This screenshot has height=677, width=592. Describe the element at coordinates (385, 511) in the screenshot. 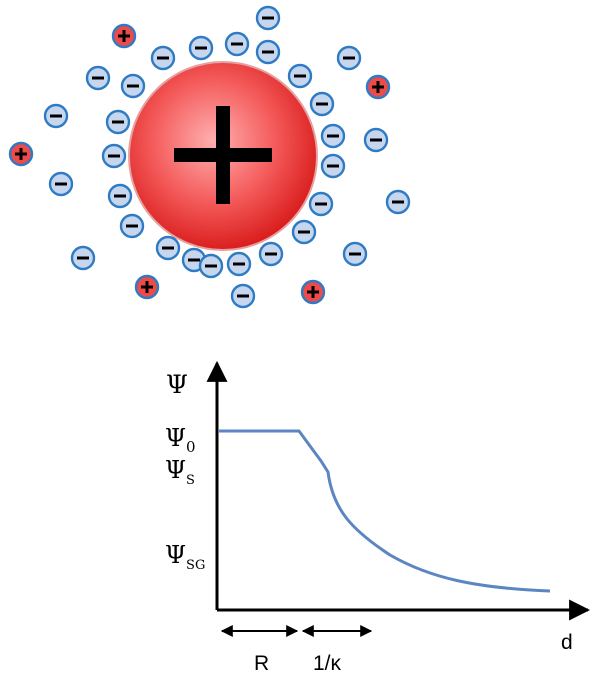

I see `potential-curve` at that location.